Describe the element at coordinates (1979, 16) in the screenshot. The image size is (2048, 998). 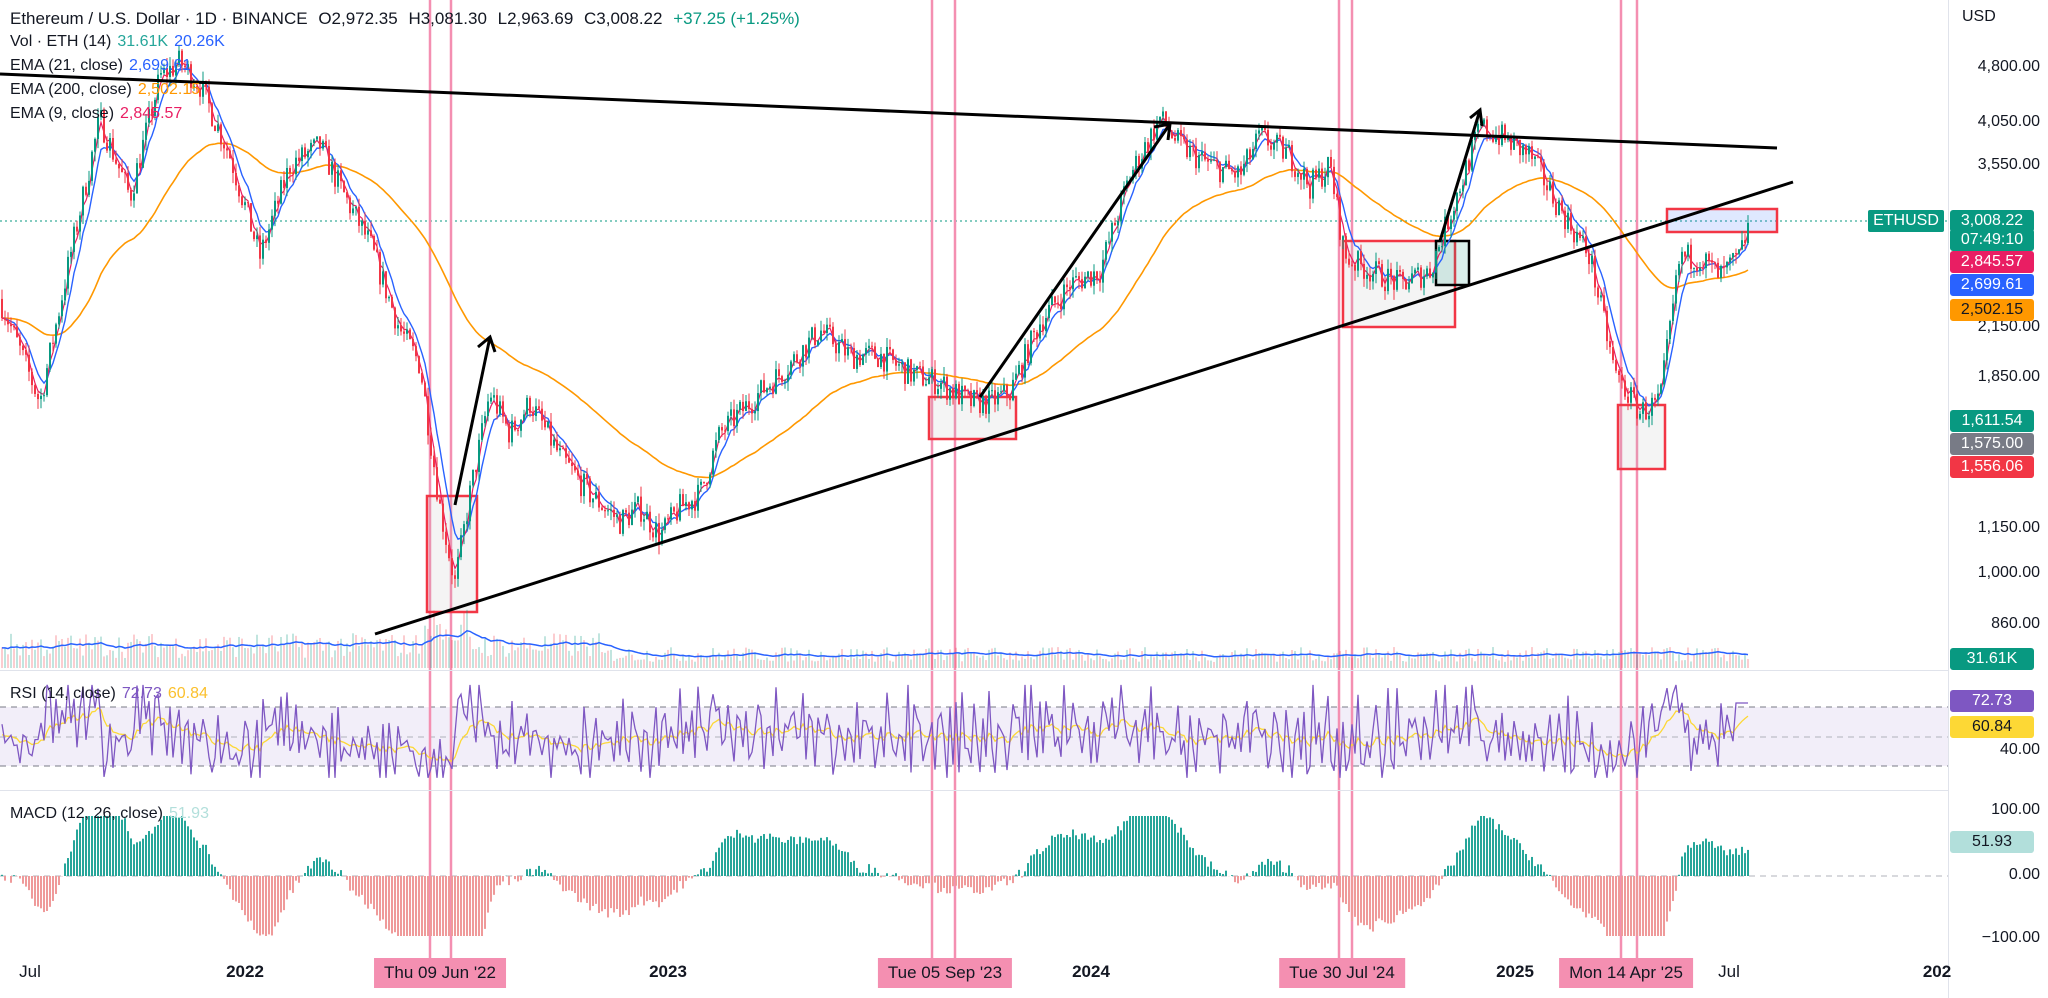
I see `currency-button: USD` at that location.